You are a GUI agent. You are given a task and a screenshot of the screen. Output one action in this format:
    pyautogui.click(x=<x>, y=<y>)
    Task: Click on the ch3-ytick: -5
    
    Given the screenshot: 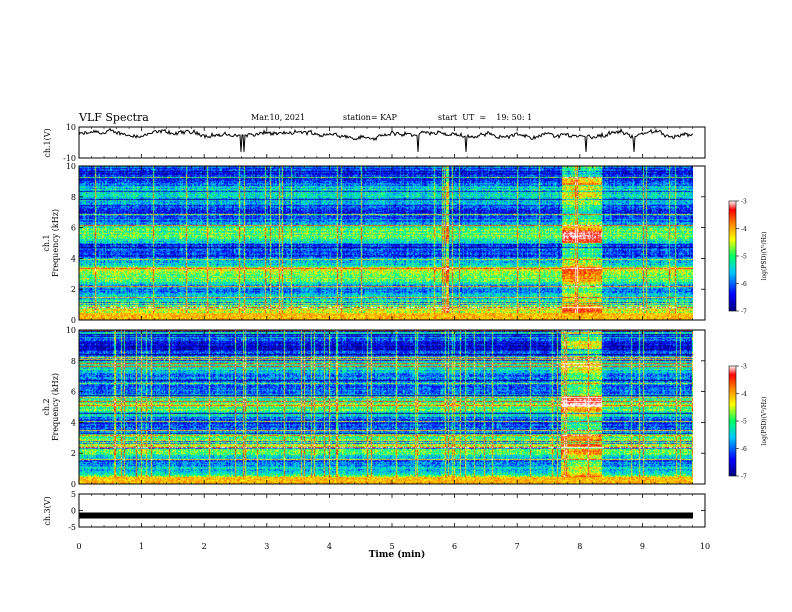 What is the action you would take?
    pyautogui.click(x=72, y=527)
    